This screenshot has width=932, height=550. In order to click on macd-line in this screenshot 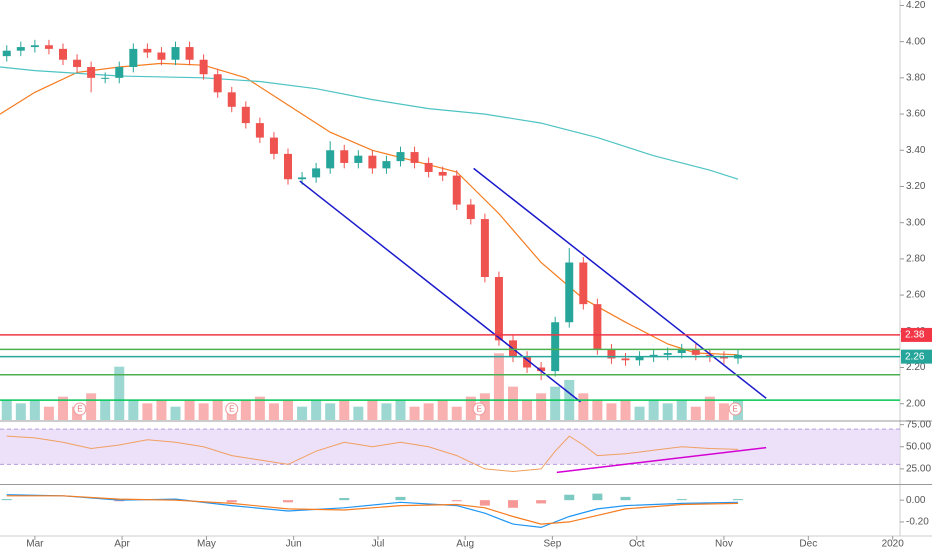, I will do `click(372, 510)`.